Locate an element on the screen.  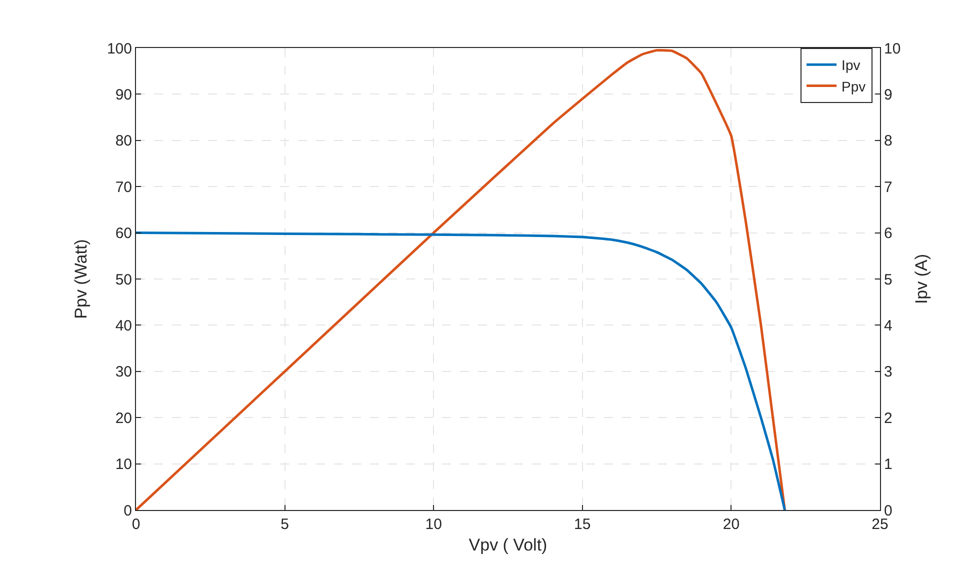
y2-tick-label: 9 is located at coordinates (888, 95).